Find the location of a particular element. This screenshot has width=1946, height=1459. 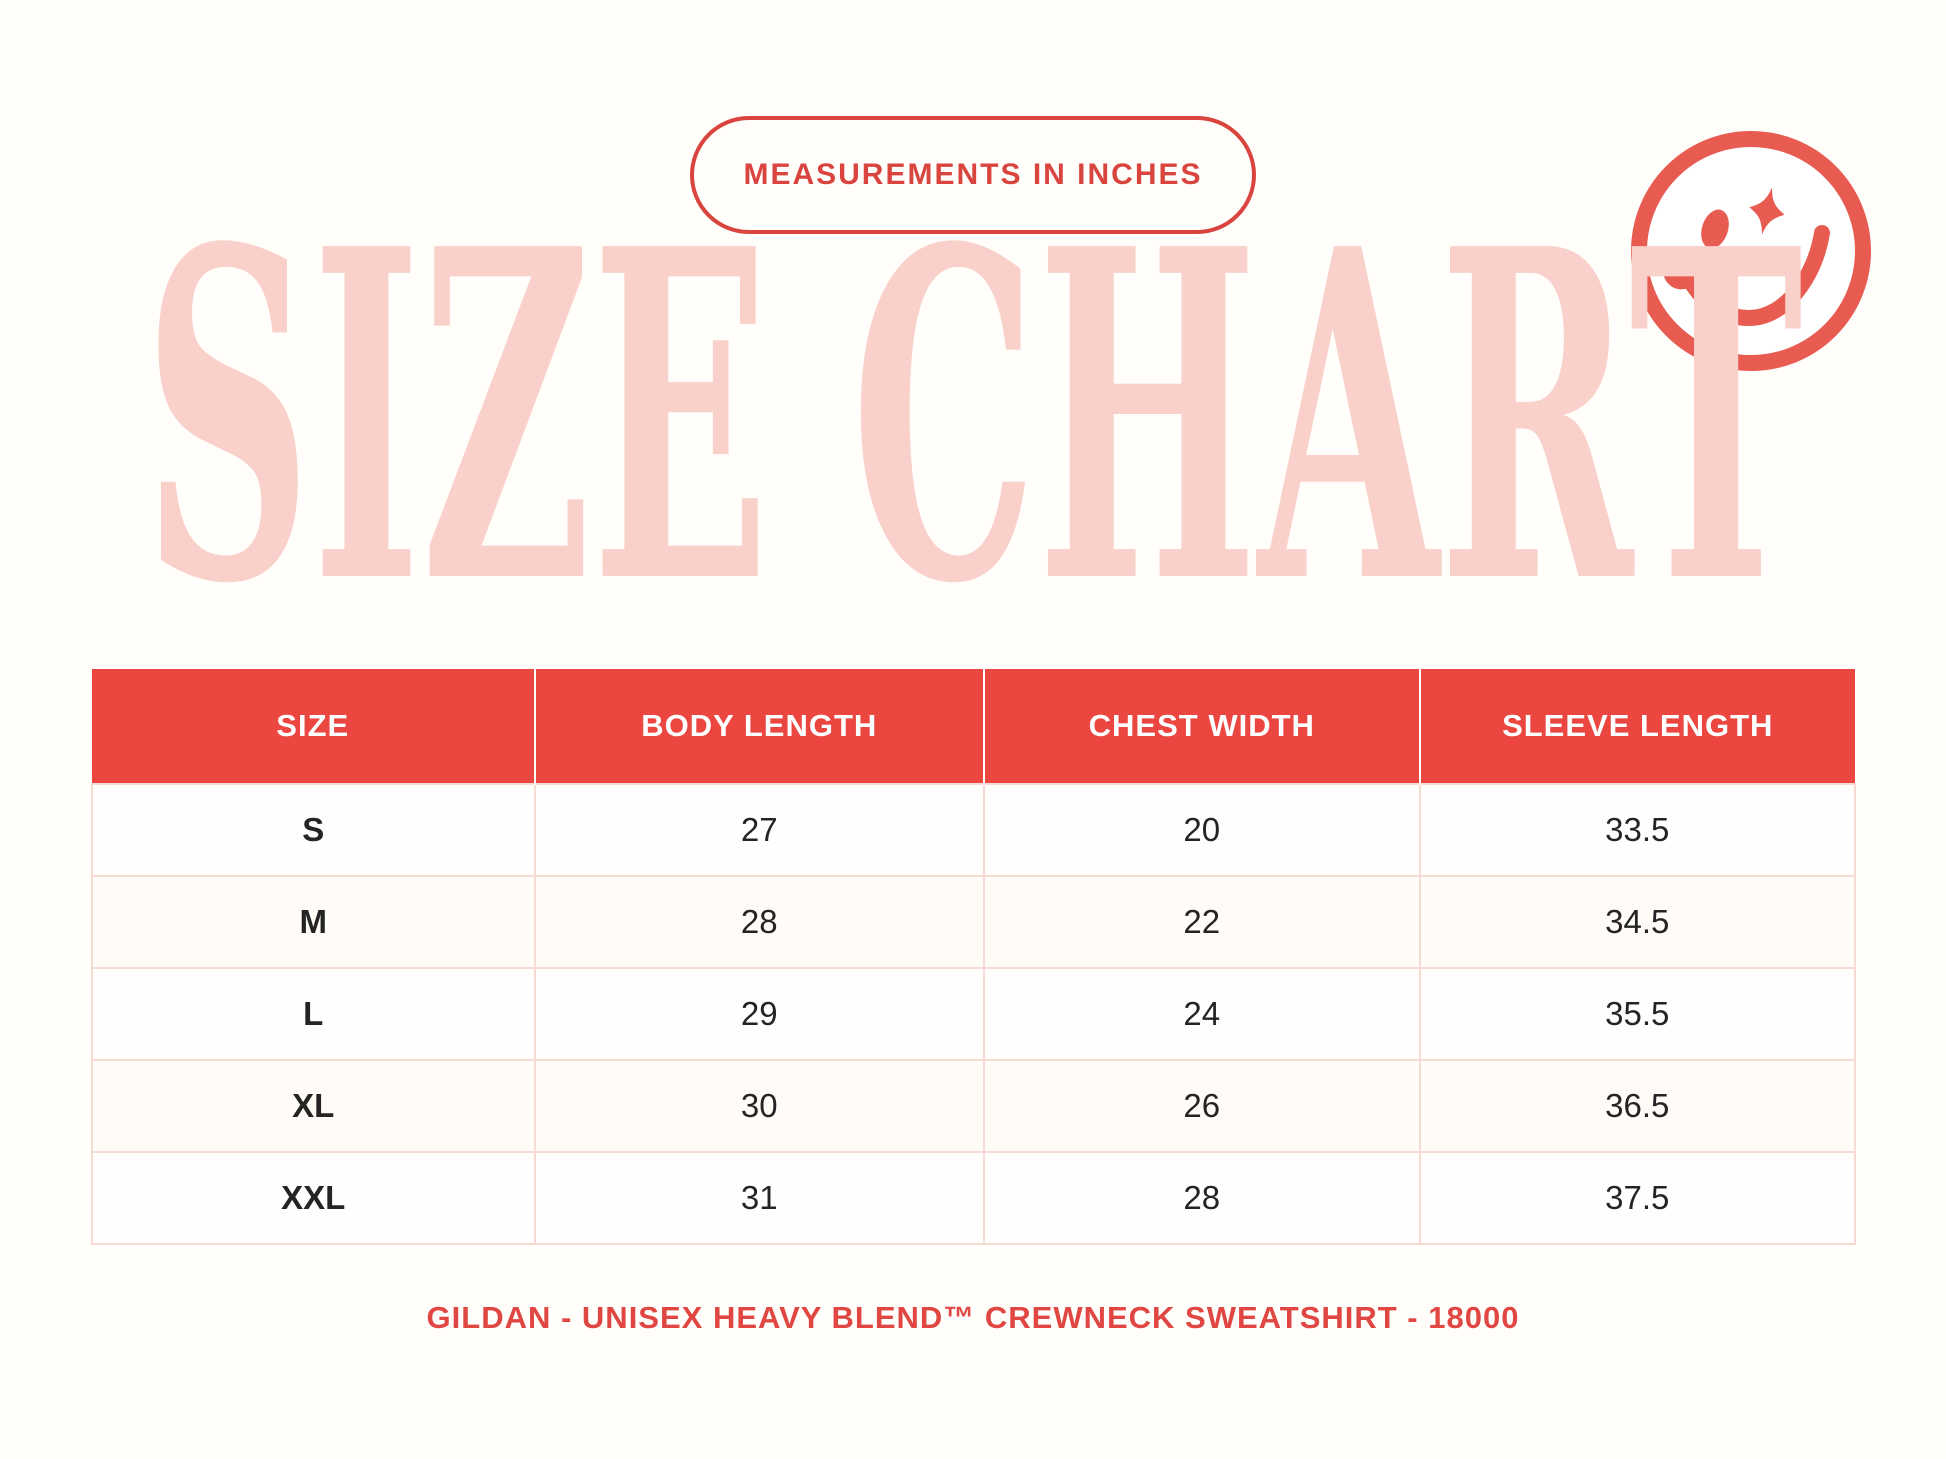

measurement-cell: 24 is located at coordinates (1202, 1014).